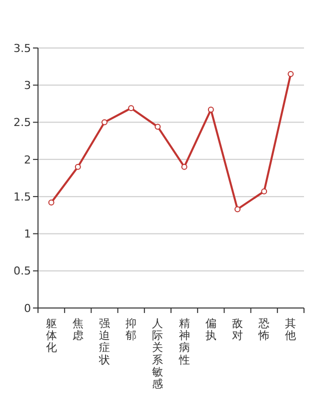  Describe the element at coordinates (237, 329) in the screenshot. I see `x-tick-label: 敌对` at that location.